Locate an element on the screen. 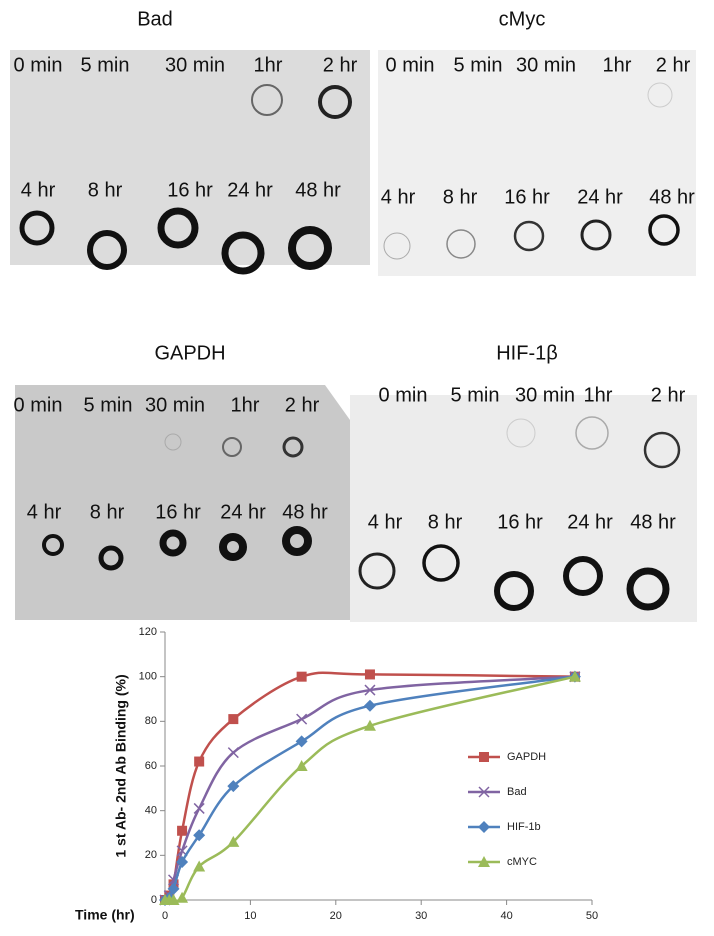  blot-gapdh is located at coordinates (182, 502).